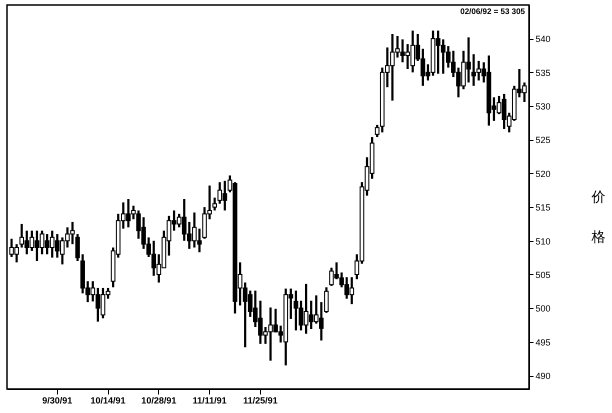  I want to click on annotation: 02/06/92 = 53 305, so click(493, 11).